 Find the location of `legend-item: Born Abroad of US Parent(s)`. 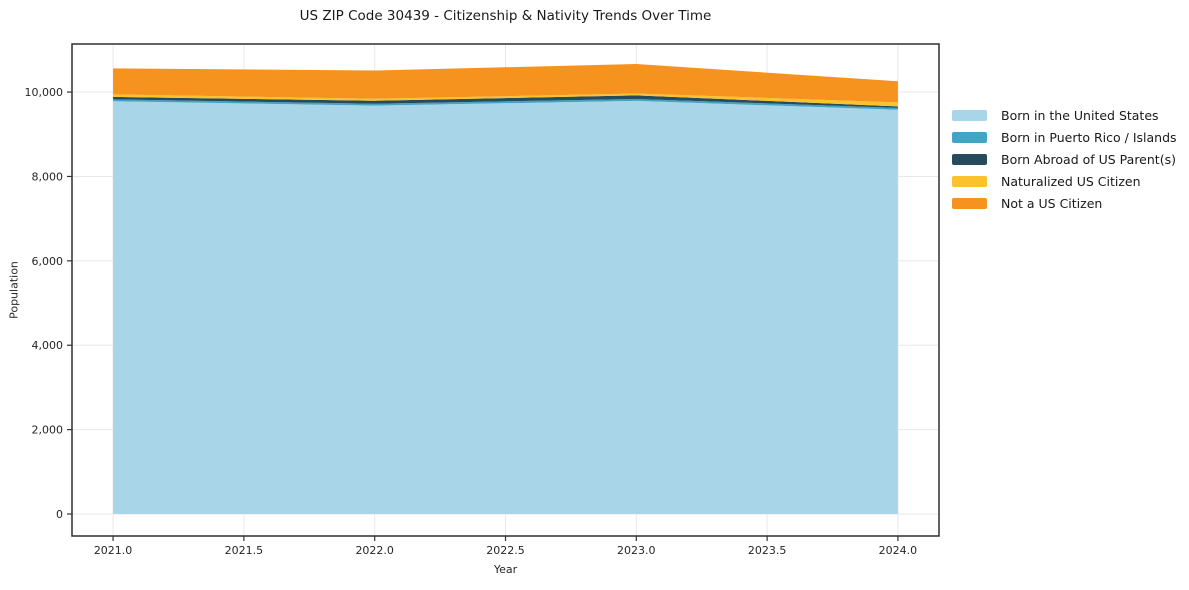

legend-item: Born Abroad of US Parent(s) is located at coordinates (1064, 159).